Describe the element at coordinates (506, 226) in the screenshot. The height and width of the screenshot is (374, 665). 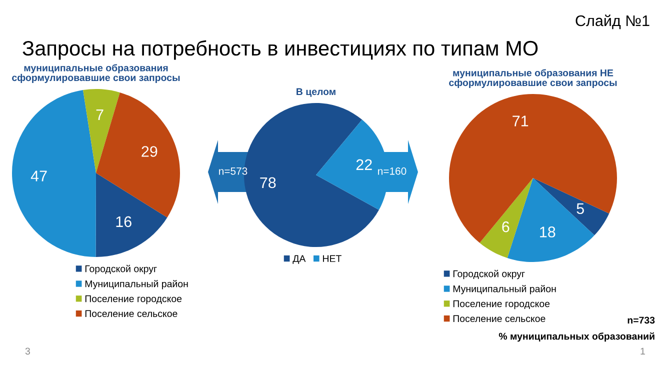
I see `data-label: 6` at that location.